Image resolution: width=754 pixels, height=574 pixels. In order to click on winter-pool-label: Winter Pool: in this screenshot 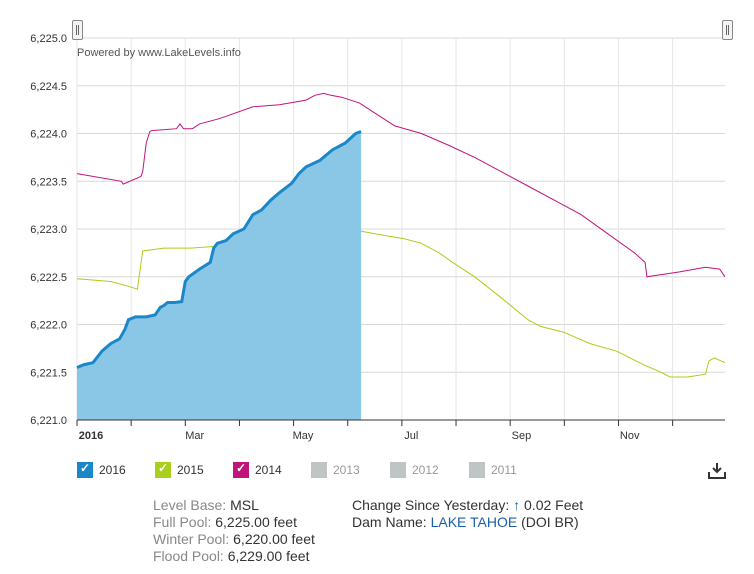, I will do `click(191, 539)`.